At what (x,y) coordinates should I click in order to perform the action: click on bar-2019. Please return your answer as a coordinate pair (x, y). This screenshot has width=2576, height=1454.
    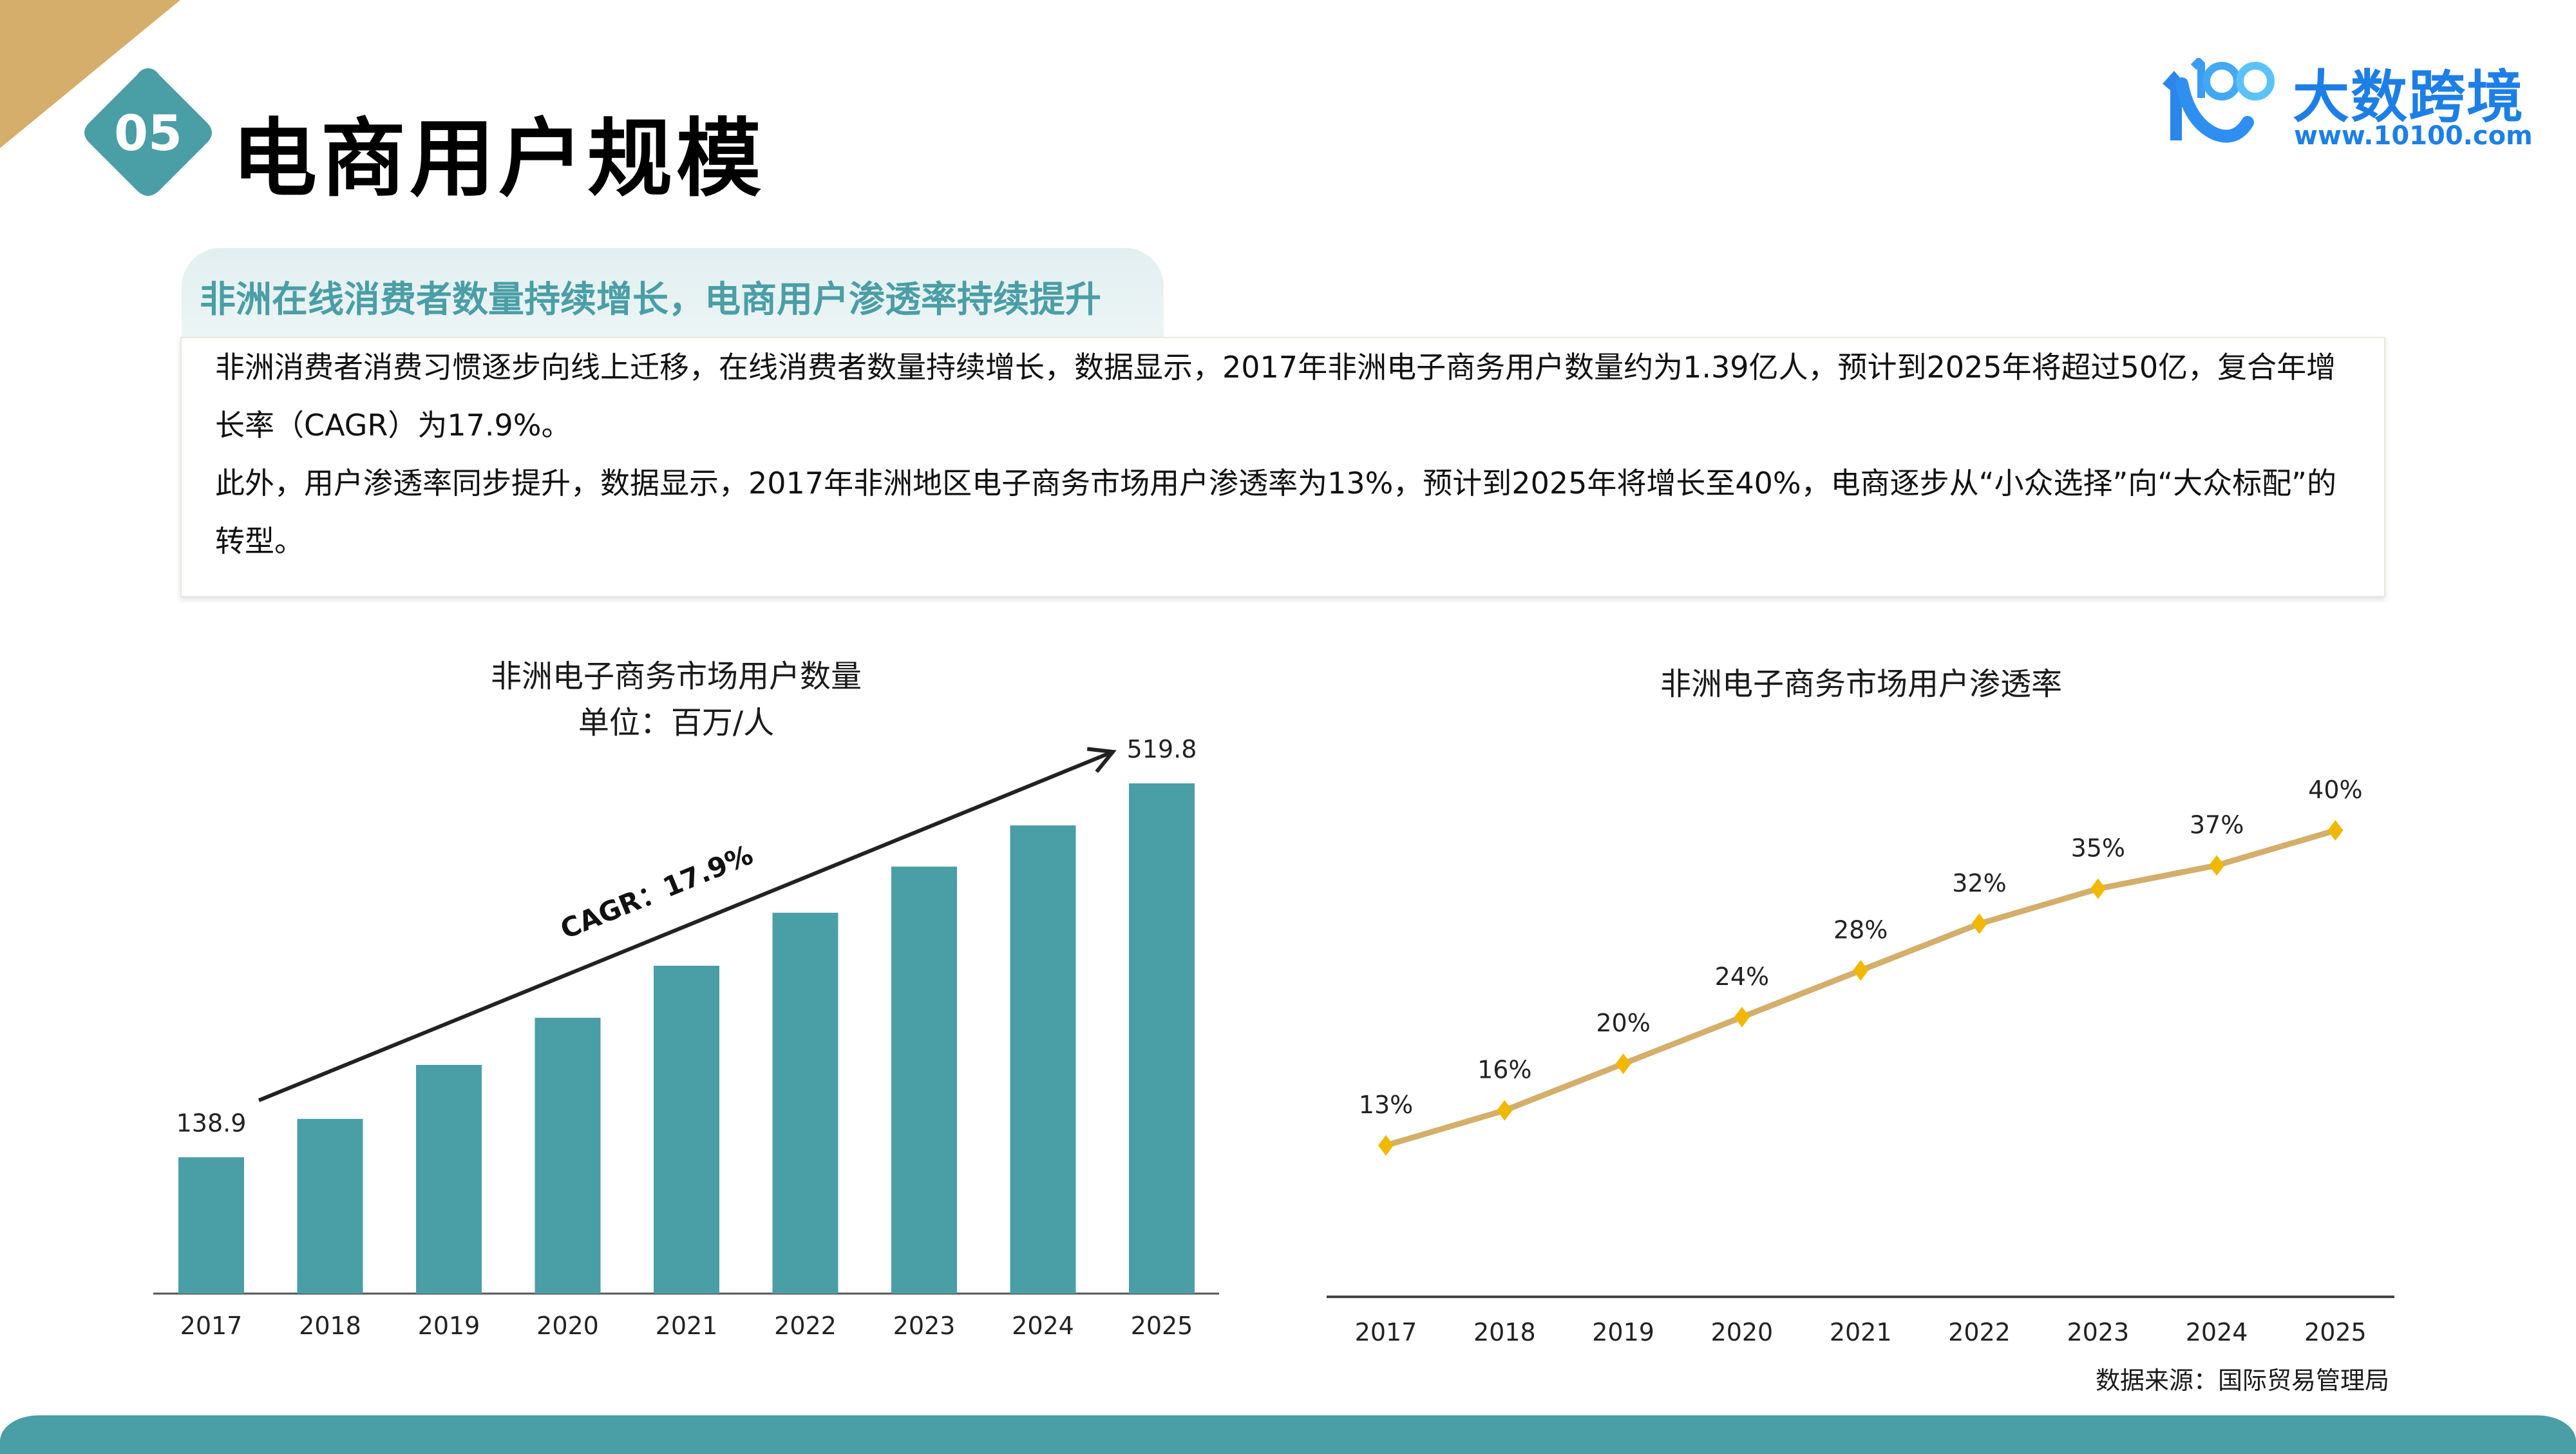
    Looking at the image, I should click on (449, 1179).